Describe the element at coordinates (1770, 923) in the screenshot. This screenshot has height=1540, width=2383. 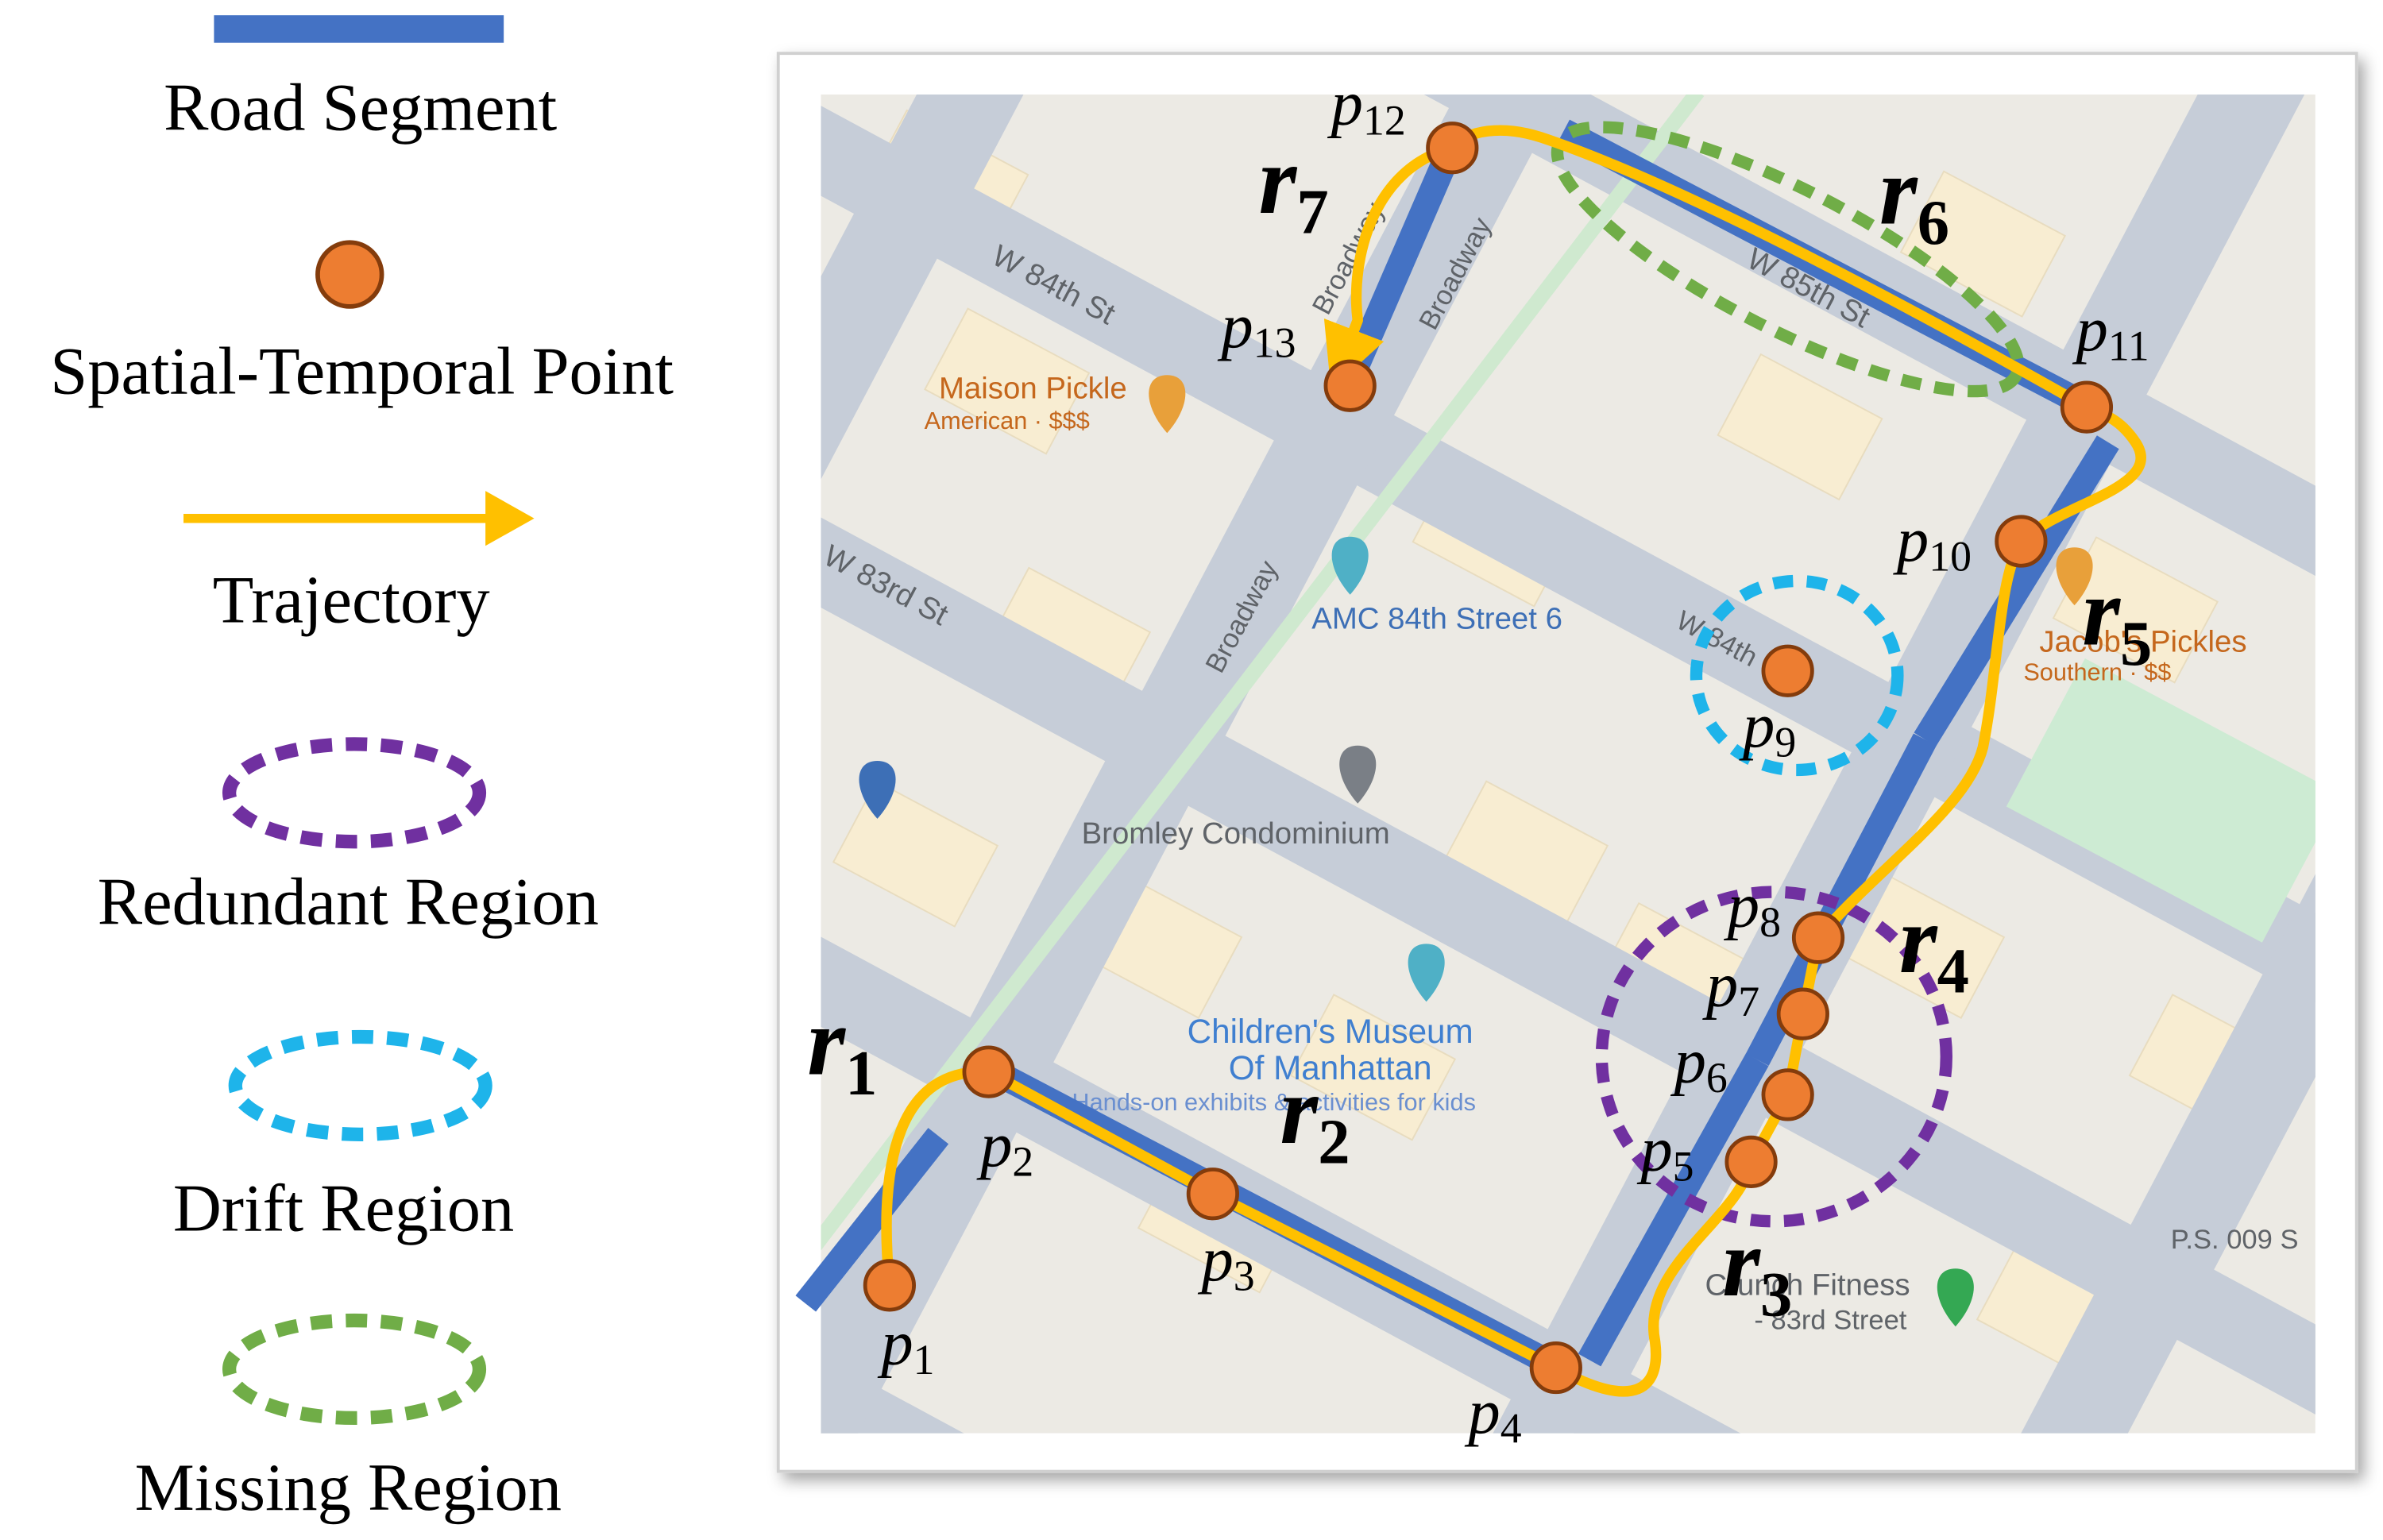
I see `point-index: 8` at that location.